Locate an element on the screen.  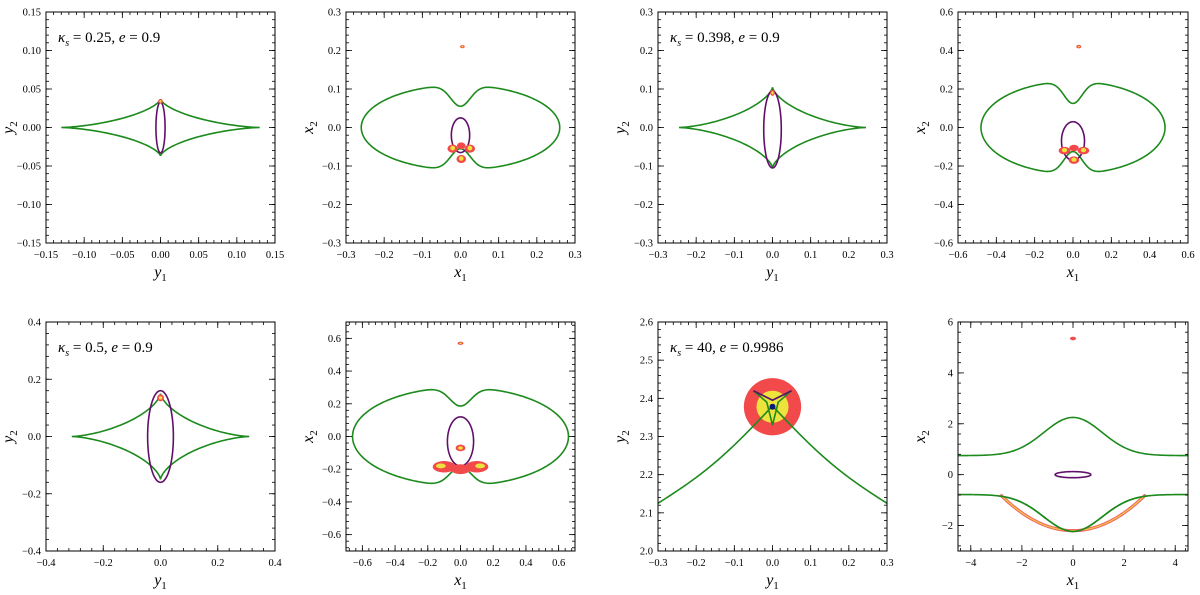
y-tick-label: 0.15 is located at coordinates (32, 13).